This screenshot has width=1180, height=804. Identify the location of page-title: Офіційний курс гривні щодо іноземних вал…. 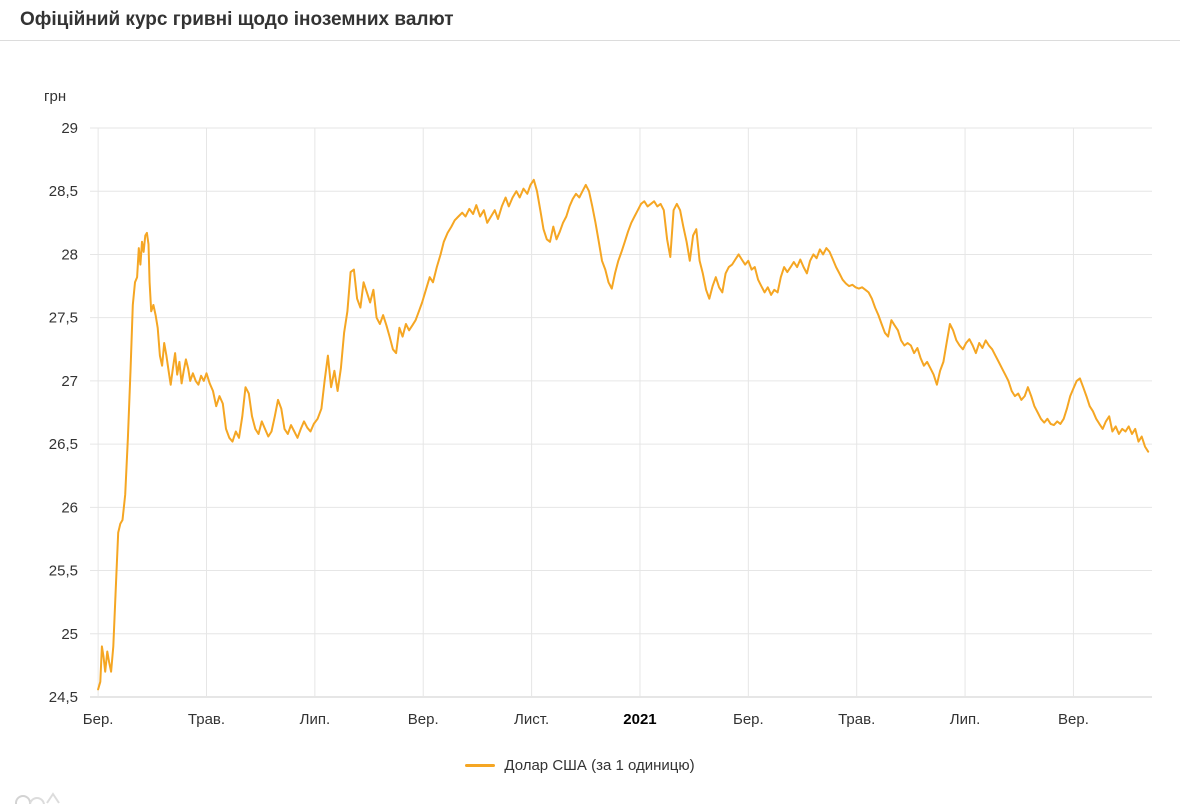
(237, 19).